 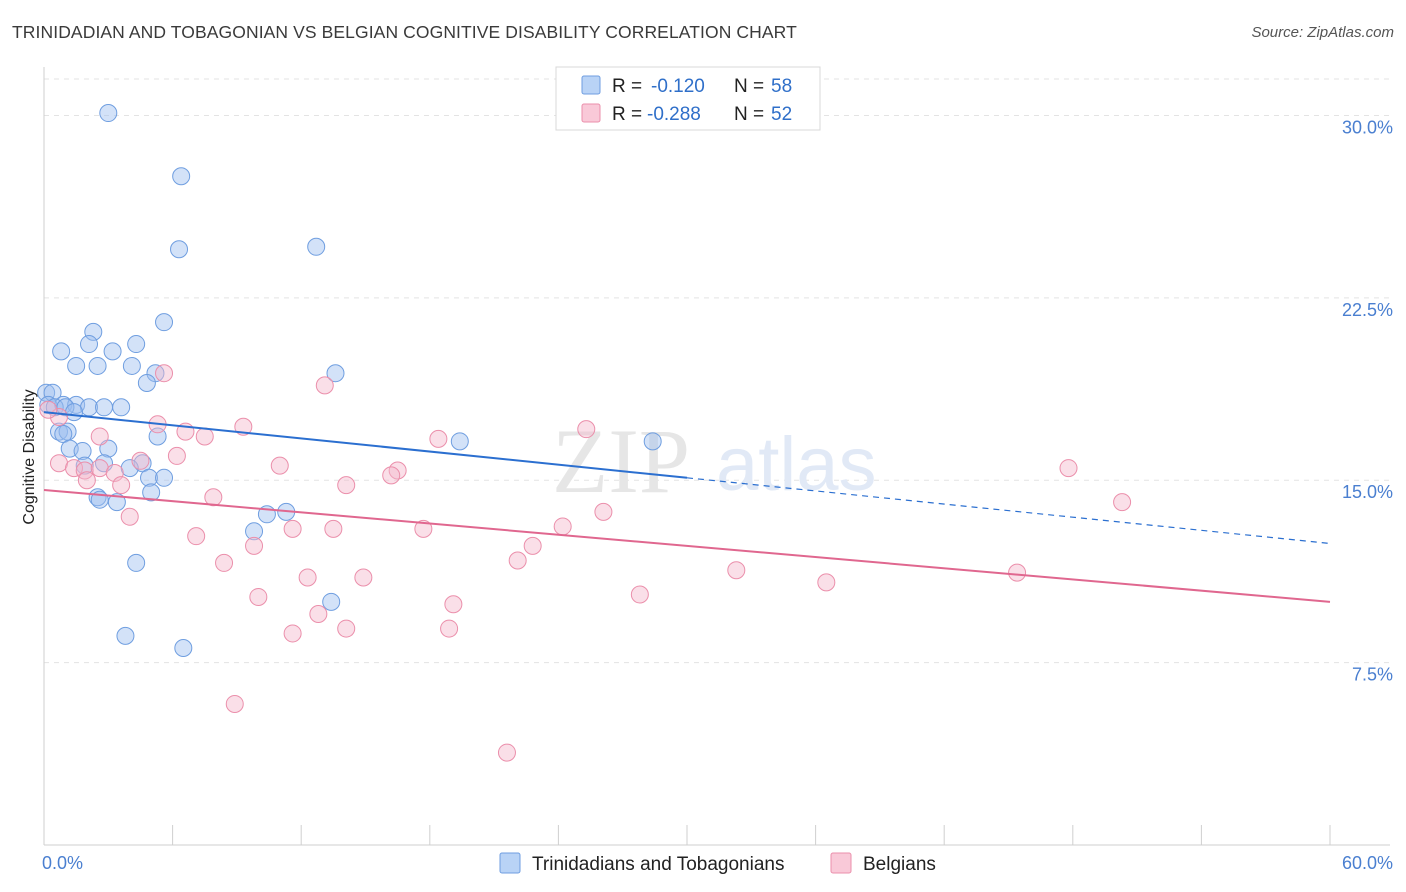 I want to click on y-axis-label: Cognitive Disability, so click(x=29, y=456).